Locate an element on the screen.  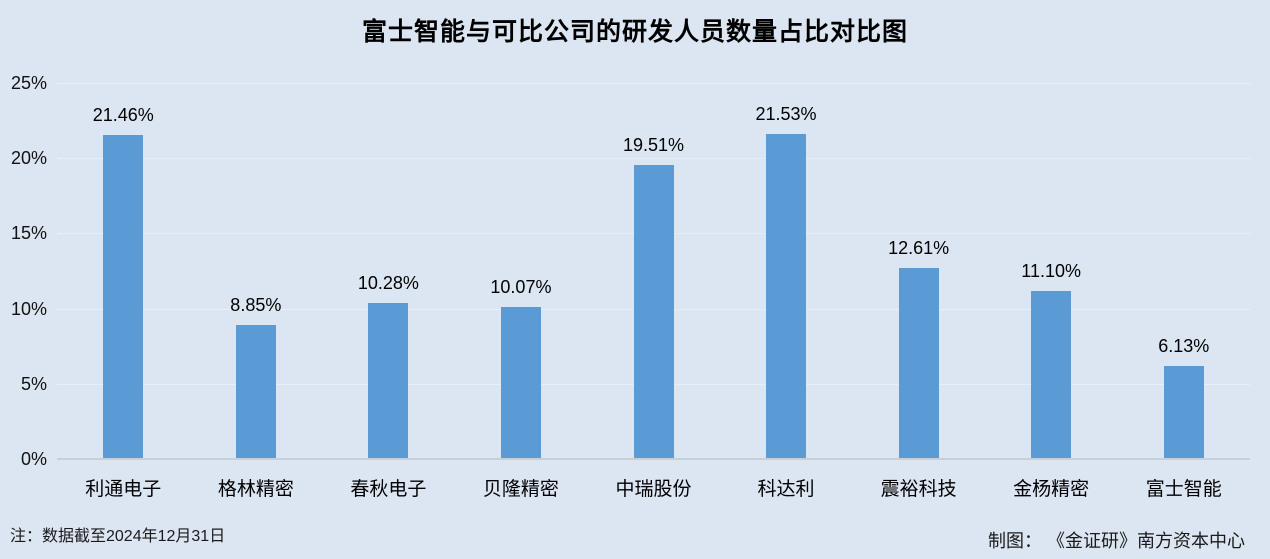
x-category-label: 春秋电子 is located at coordinates (388, 489).